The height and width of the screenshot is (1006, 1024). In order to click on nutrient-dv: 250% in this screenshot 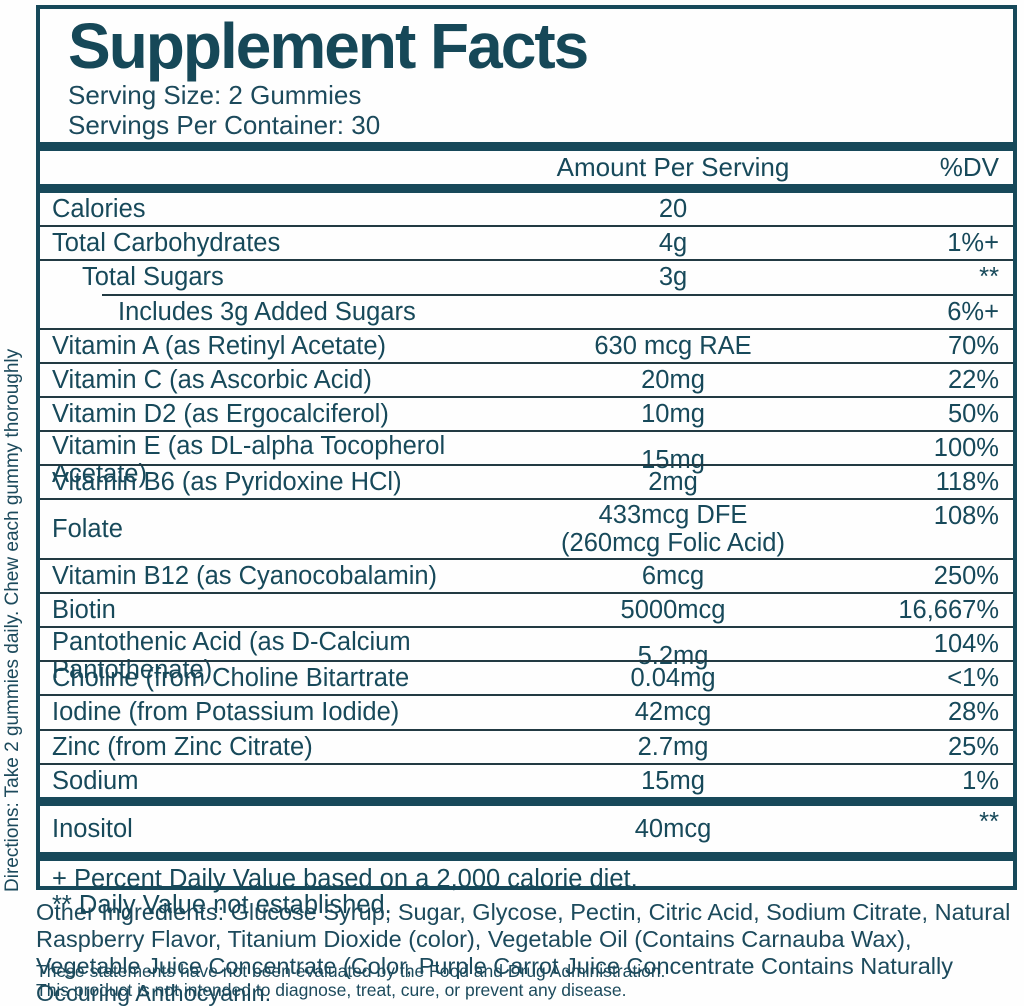, I will do `click(966, 575)`.